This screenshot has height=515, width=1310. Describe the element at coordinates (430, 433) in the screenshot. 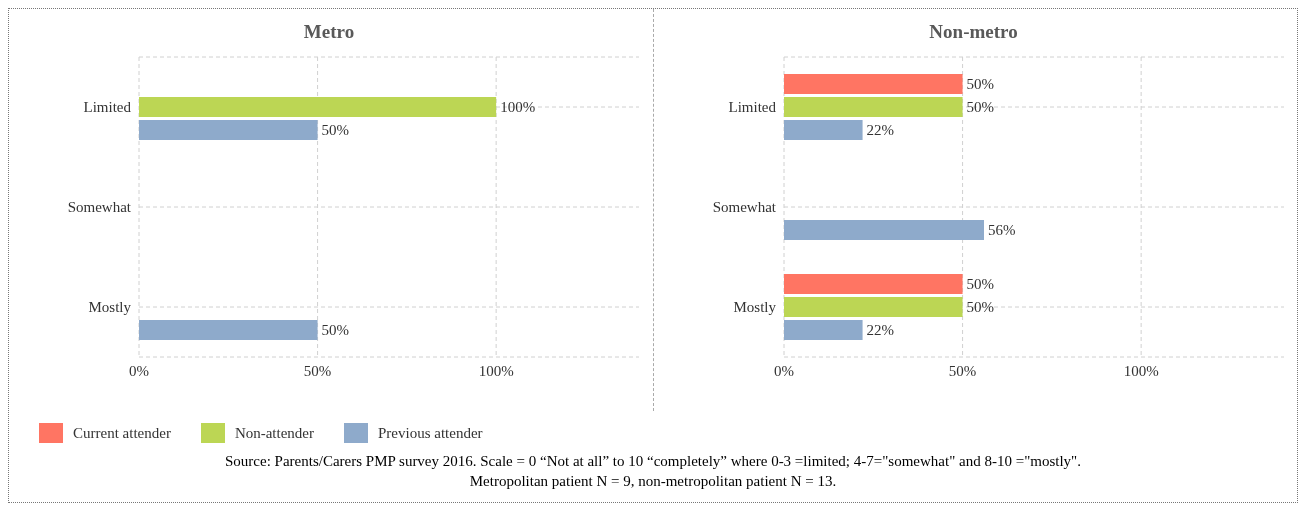

I see `legend-label: Previous attender` at that location.